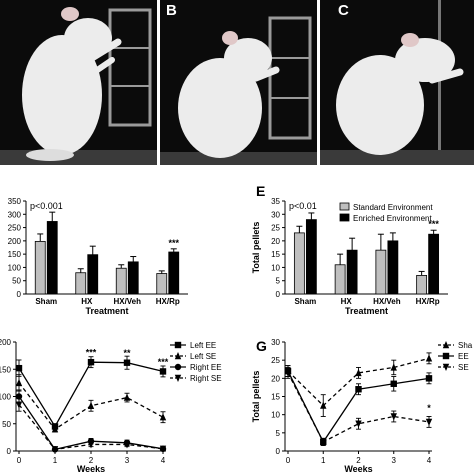  What do you see at coordinates (6, 424) in the screenshot?
I see `y-tick-label: 50` at bounding box center [6, 424].